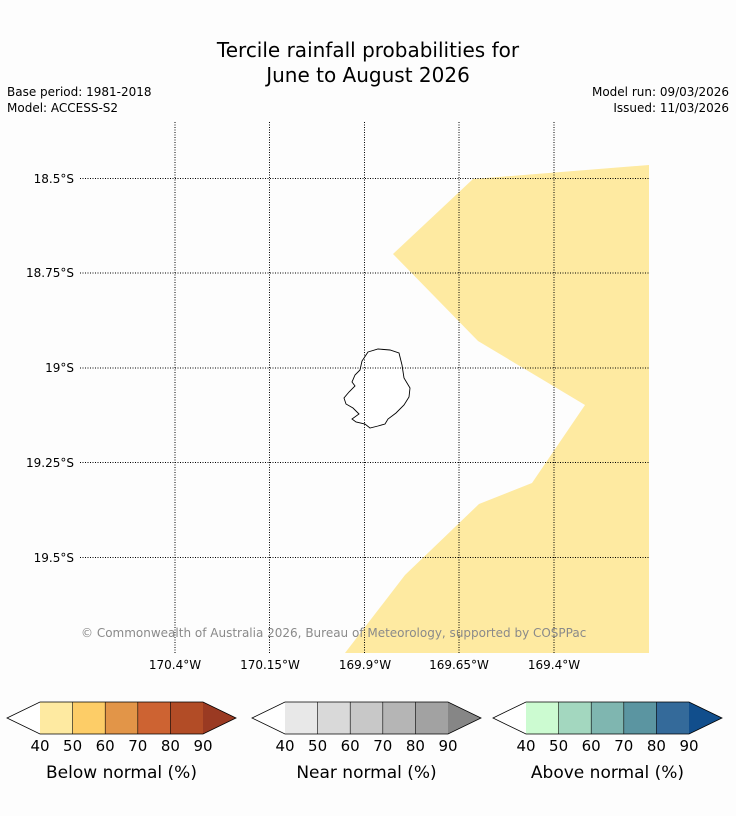  Describe the element at coordinates (121, 773) in the screenshot. I see `legend-title: Below normal (%)` at that location.